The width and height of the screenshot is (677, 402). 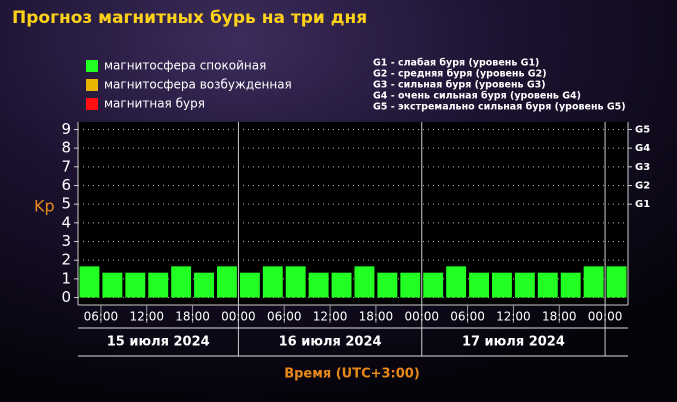 I want to click on scale-legend-item: G3 - сильная буря (уровень G3), so click(x=459, y=85).